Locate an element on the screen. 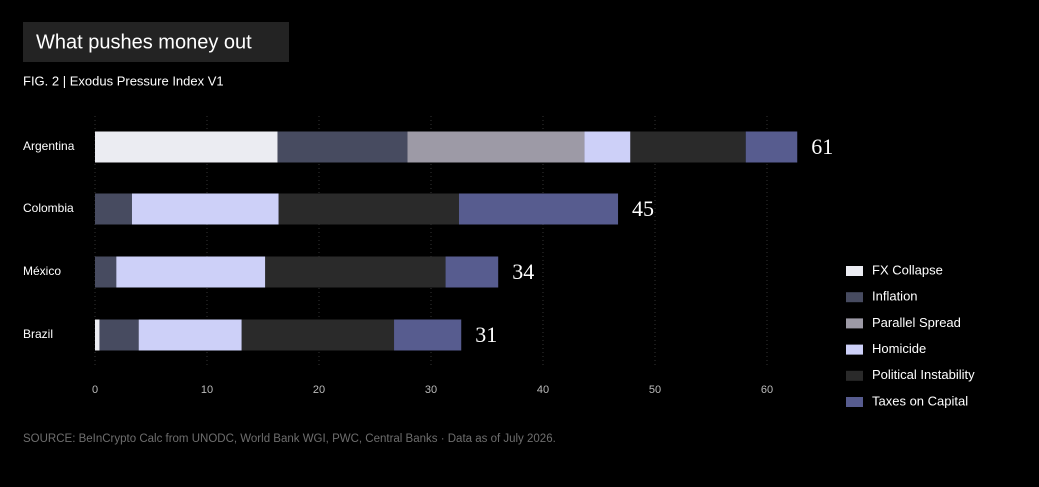 The image size is (1039, 487). y-tick-label: Colombia is located at coordinates (48, 208).